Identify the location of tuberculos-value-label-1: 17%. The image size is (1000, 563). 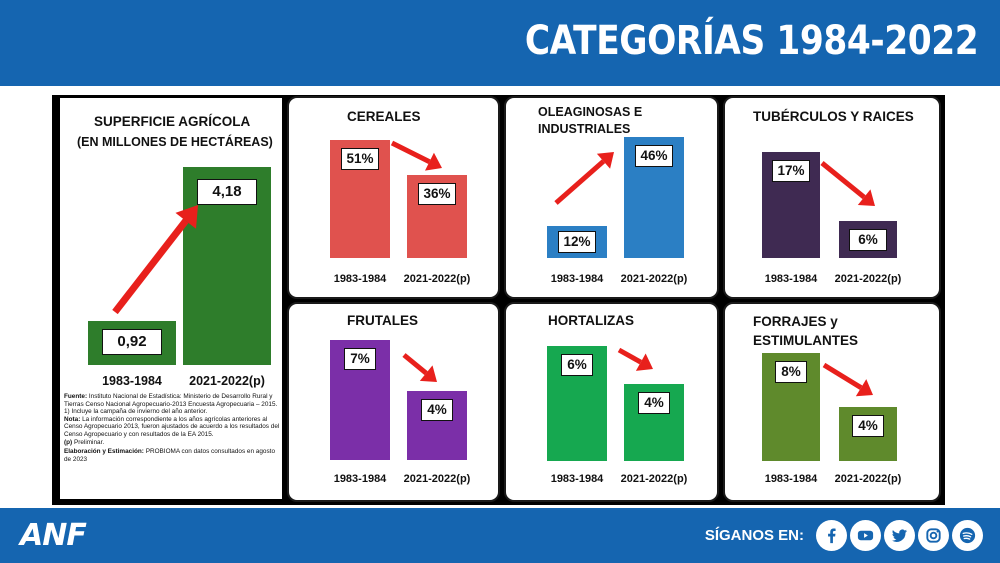
(791, 171).